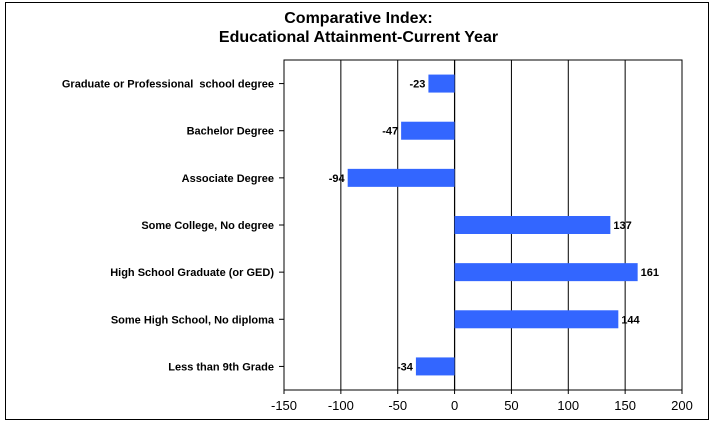 The height and width of the screenshot is (421, 717). I want to click on data-label: -47, so click(390, 132).